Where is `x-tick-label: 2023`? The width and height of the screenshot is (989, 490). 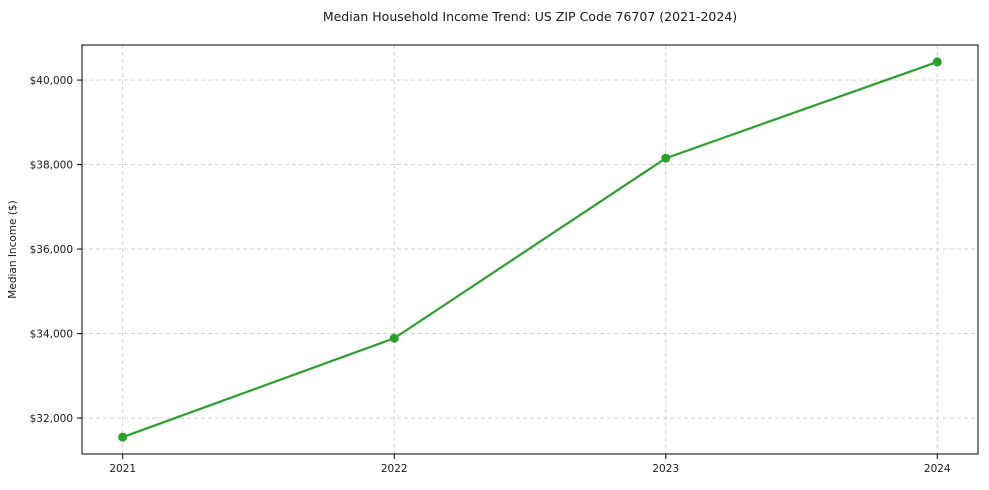 x-tick-label: 2023 is located at coordinates (665, 469).